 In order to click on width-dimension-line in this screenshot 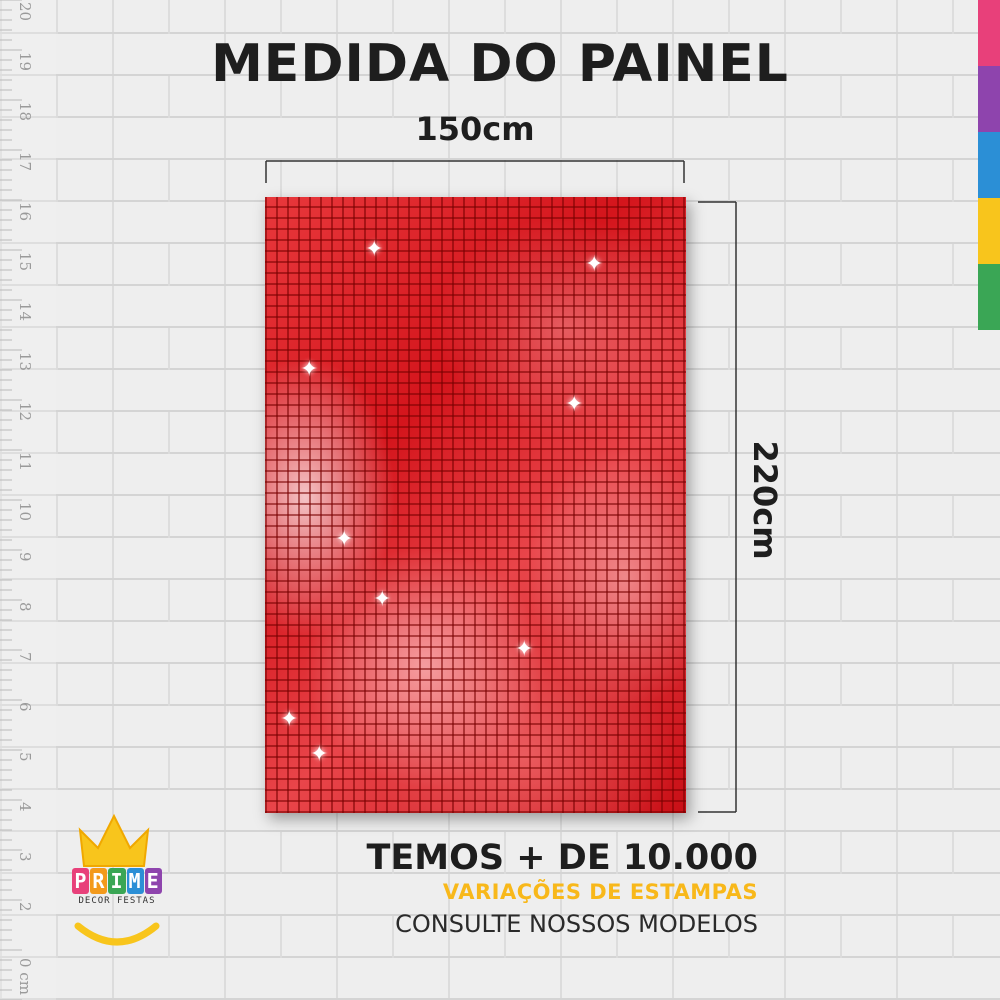, I will do `click(475, 171)`.